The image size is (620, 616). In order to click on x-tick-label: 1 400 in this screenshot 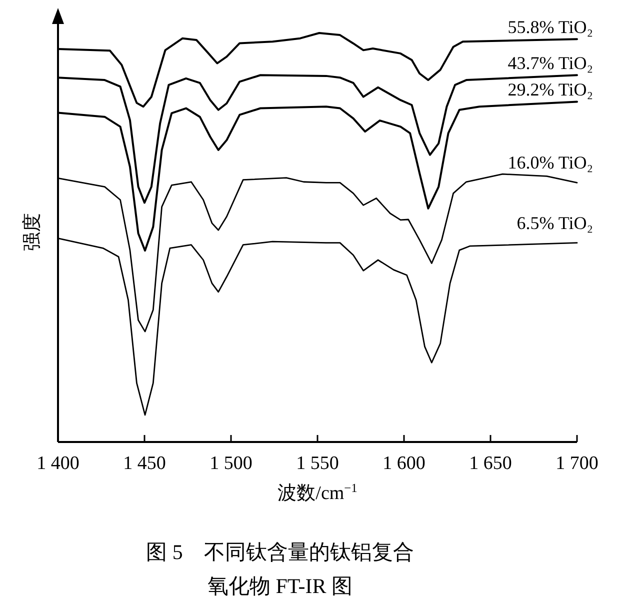, I will do `click(58, 463)`.